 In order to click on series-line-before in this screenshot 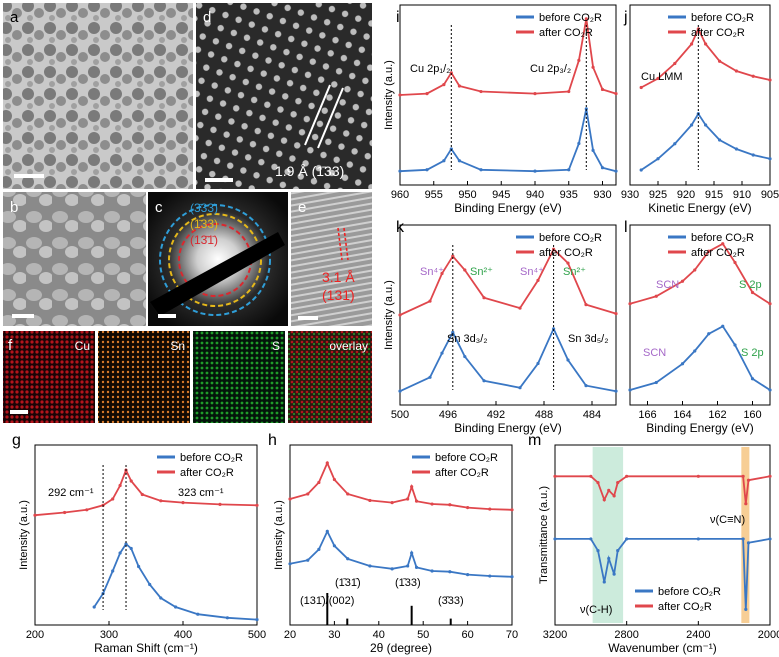, I will do `click(508, 140)`.